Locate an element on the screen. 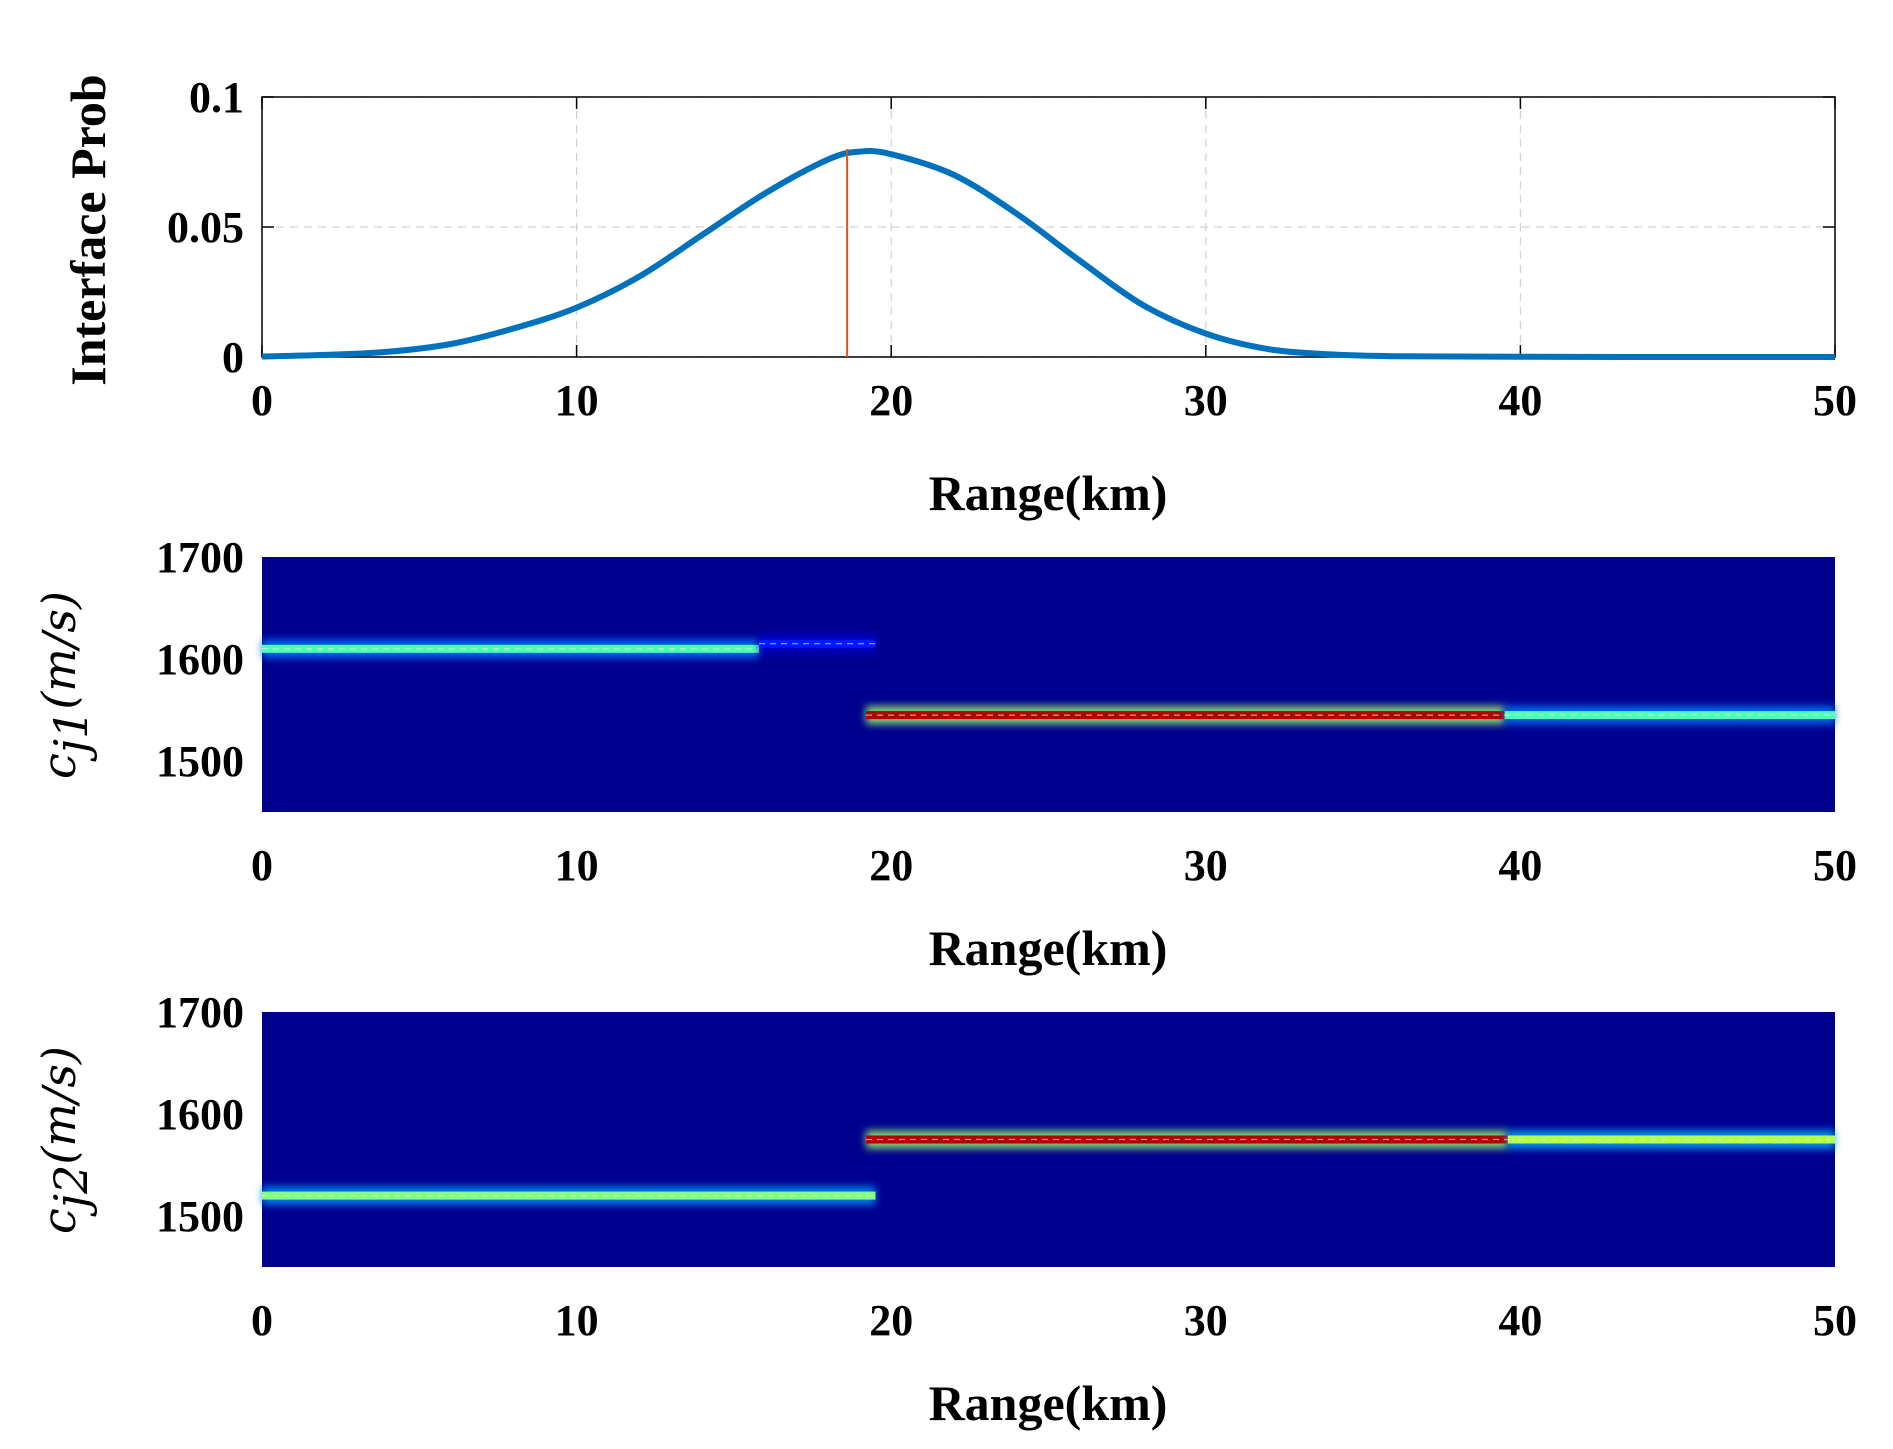  probability-curve is located at coordinates (1048, 254).